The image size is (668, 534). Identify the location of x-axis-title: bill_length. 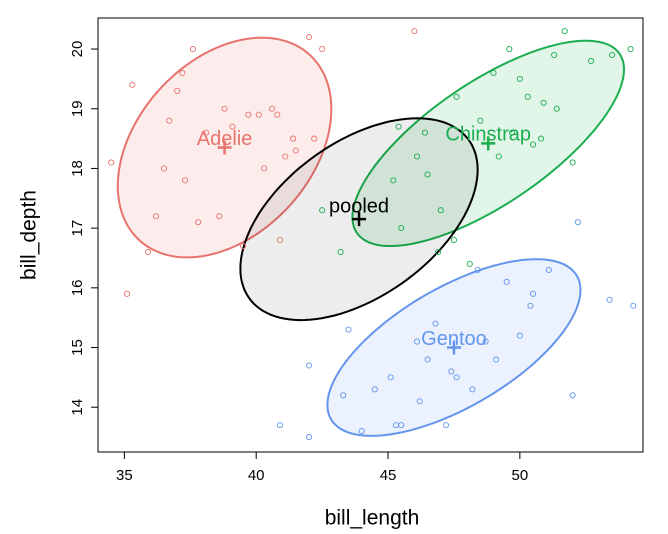
(372, 518).